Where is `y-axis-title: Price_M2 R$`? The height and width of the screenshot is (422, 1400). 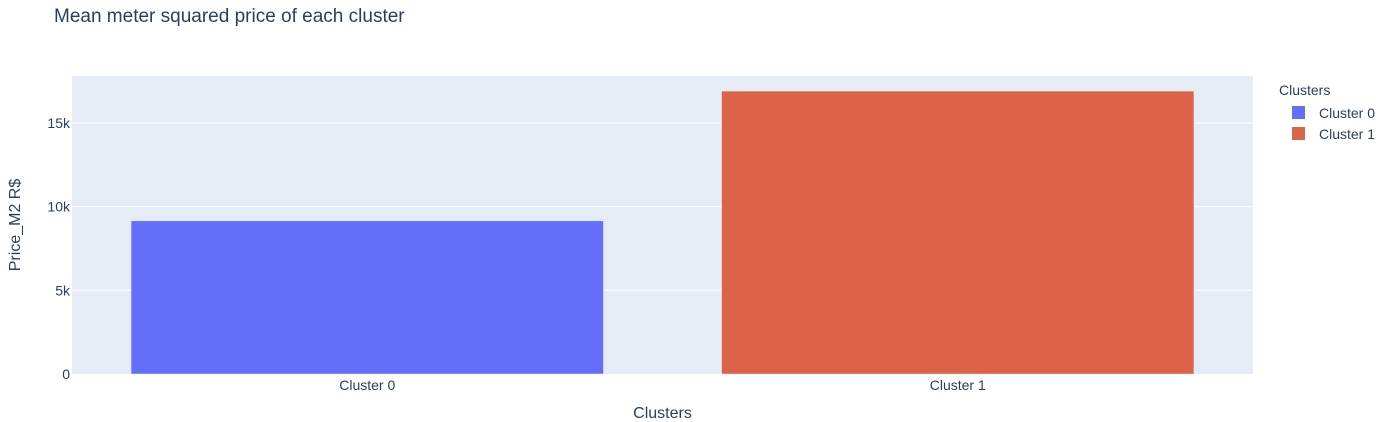
y-axis-title: Price_M2 R$ is located at coordinates (15, 225).